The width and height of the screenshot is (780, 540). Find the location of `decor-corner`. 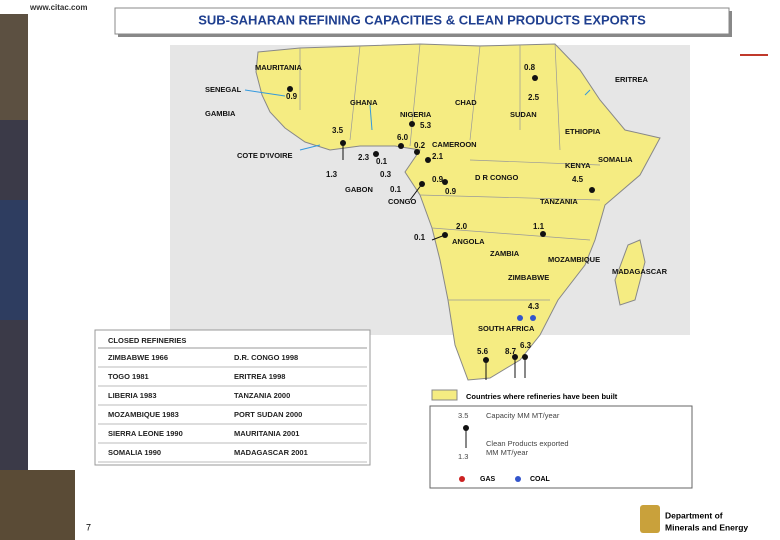

decor-corner is located at coordinates (37, 505).